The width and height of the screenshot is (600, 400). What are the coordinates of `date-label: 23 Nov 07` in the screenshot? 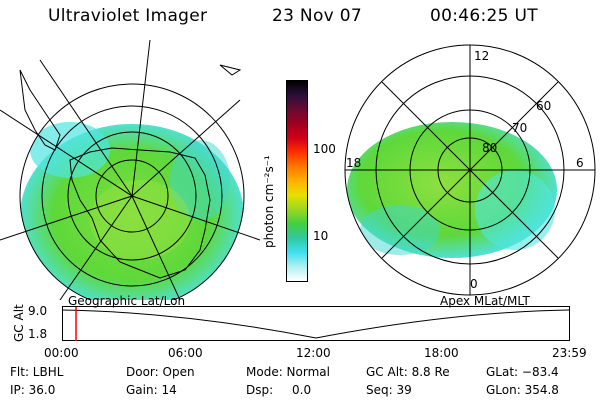 It's located at (317, 16).